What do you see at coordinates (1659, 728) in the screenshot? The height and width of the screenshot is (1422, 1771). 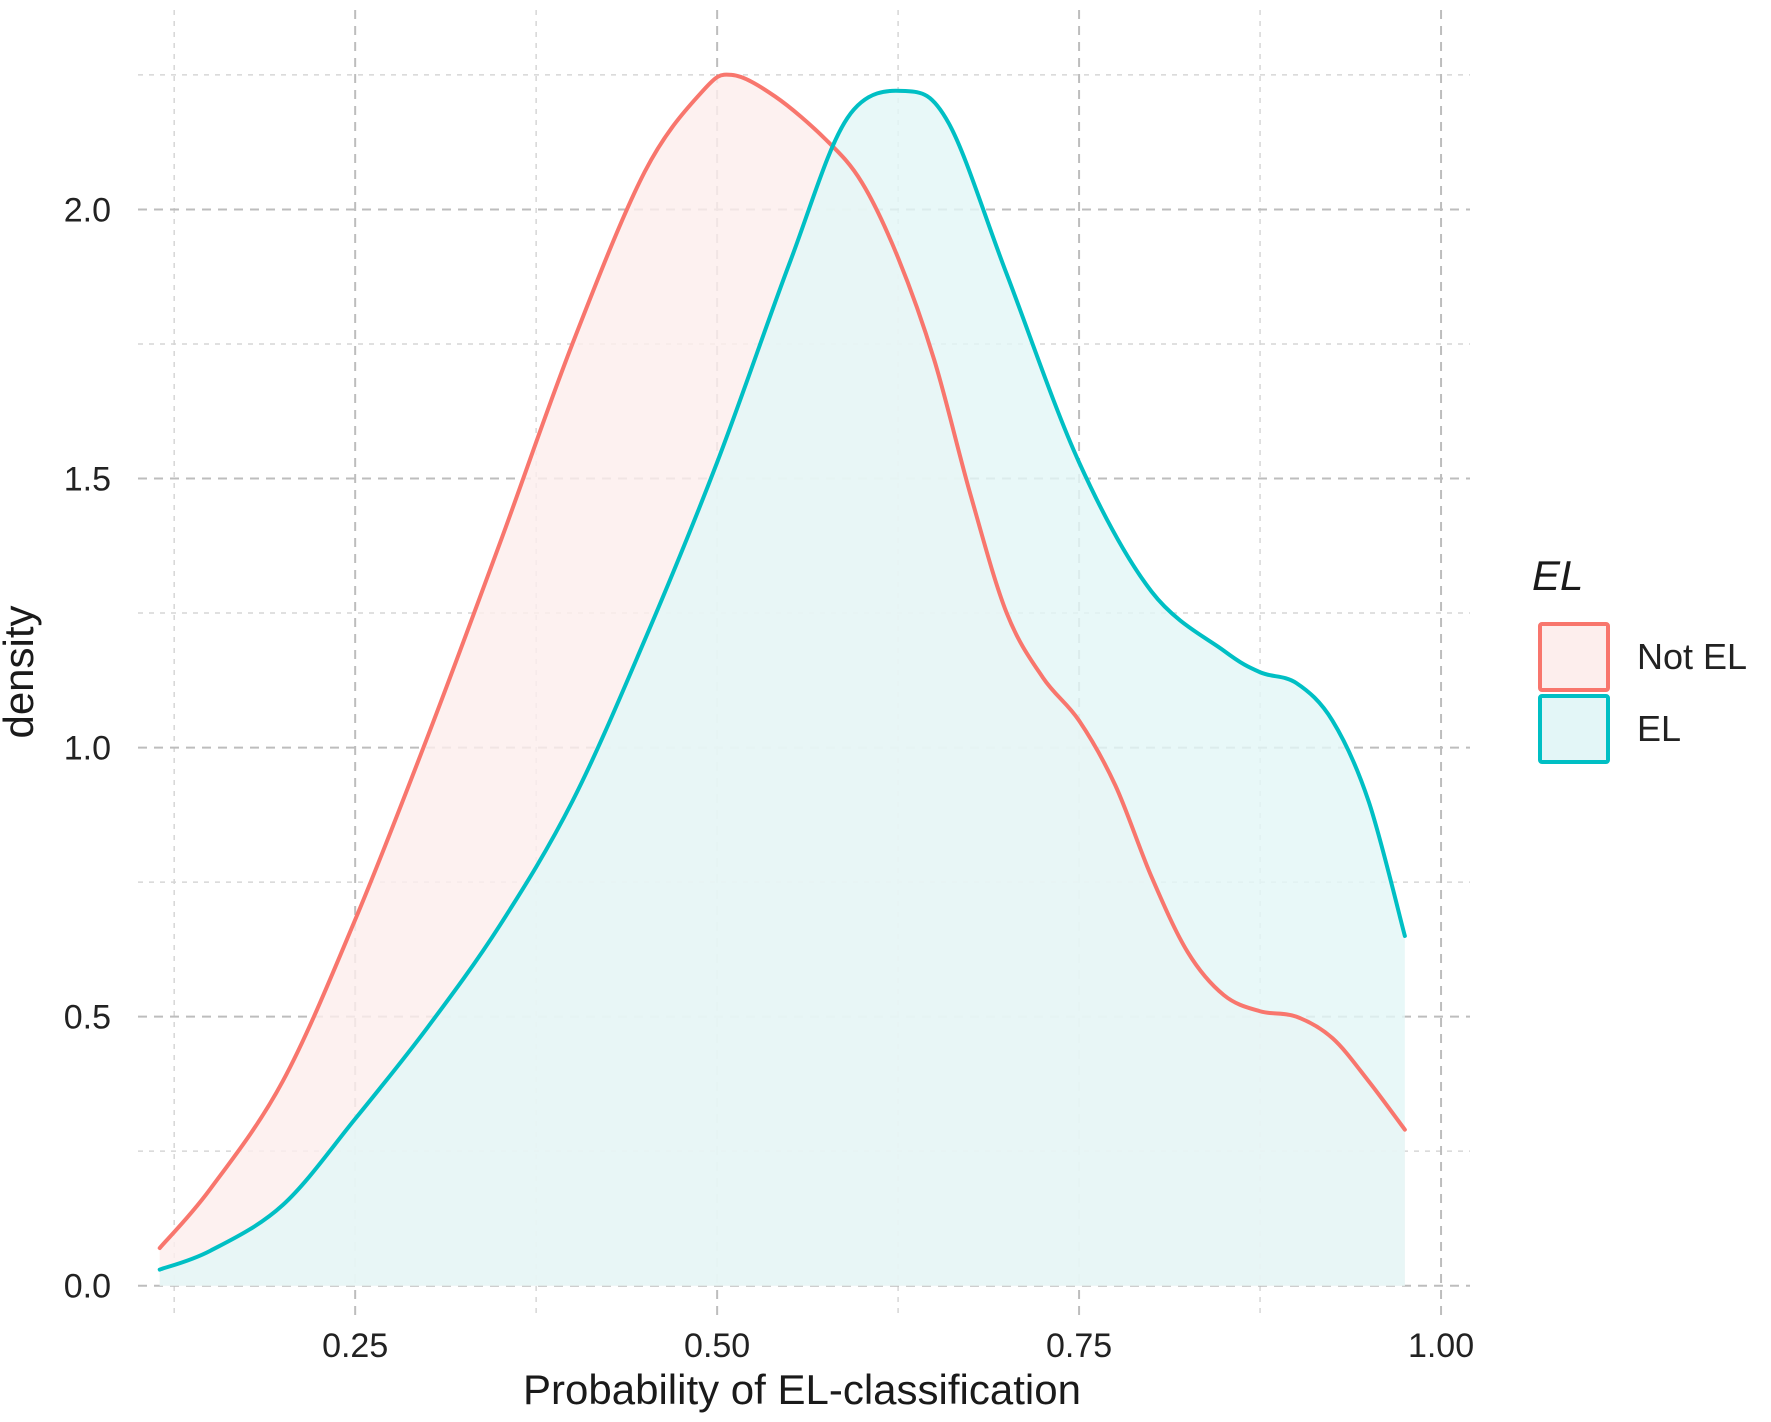 I see `legend-label: EL` at bounding box center [1659, 728].